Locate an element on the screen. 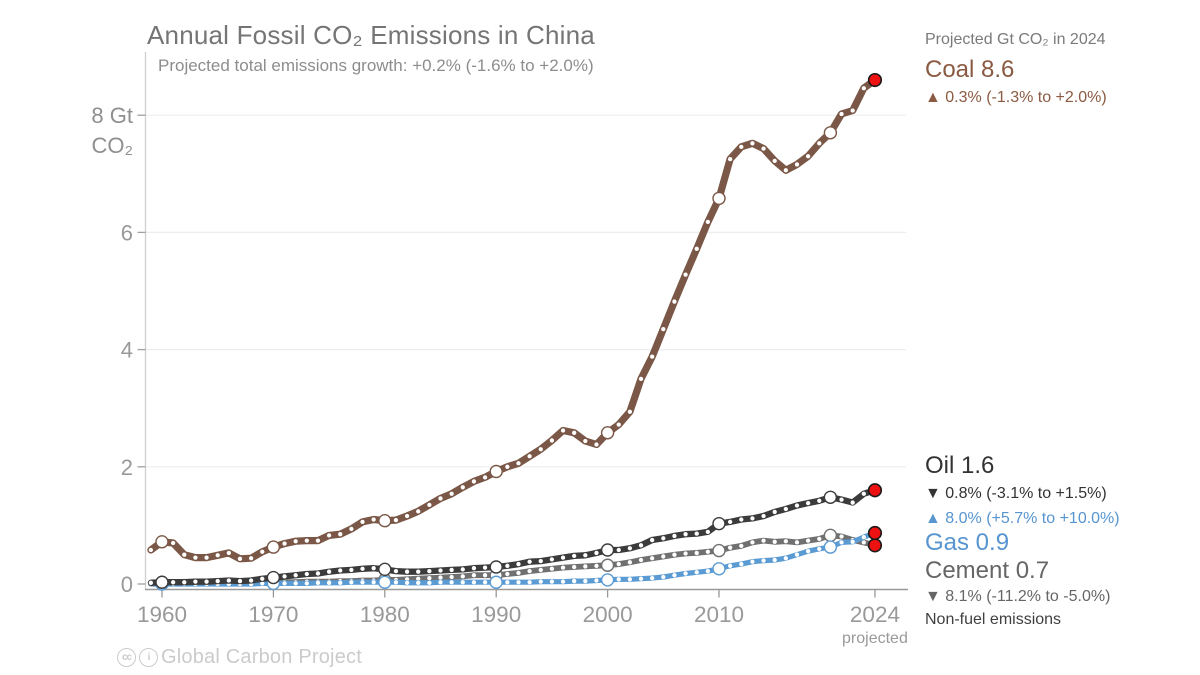  legend-gas-change: ▲ 8.0% (+5.7% to +10.0%) is located at coordinates (1022, 518).